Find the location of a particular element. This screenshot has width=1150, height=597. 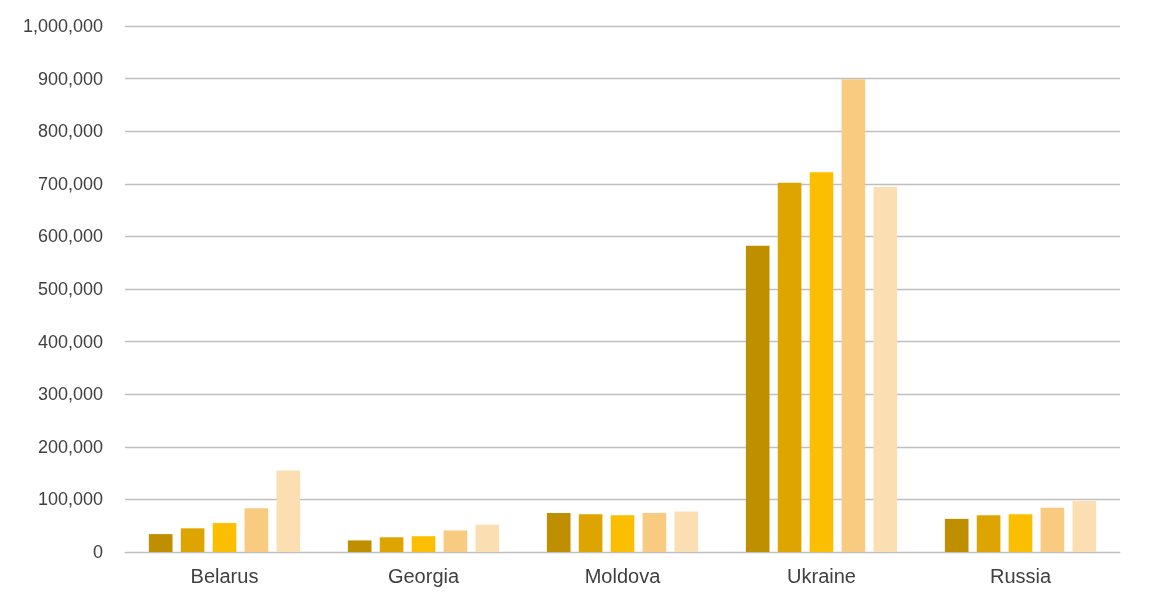

y-tick-label: 100,000 is located at coordinates (70, 499).